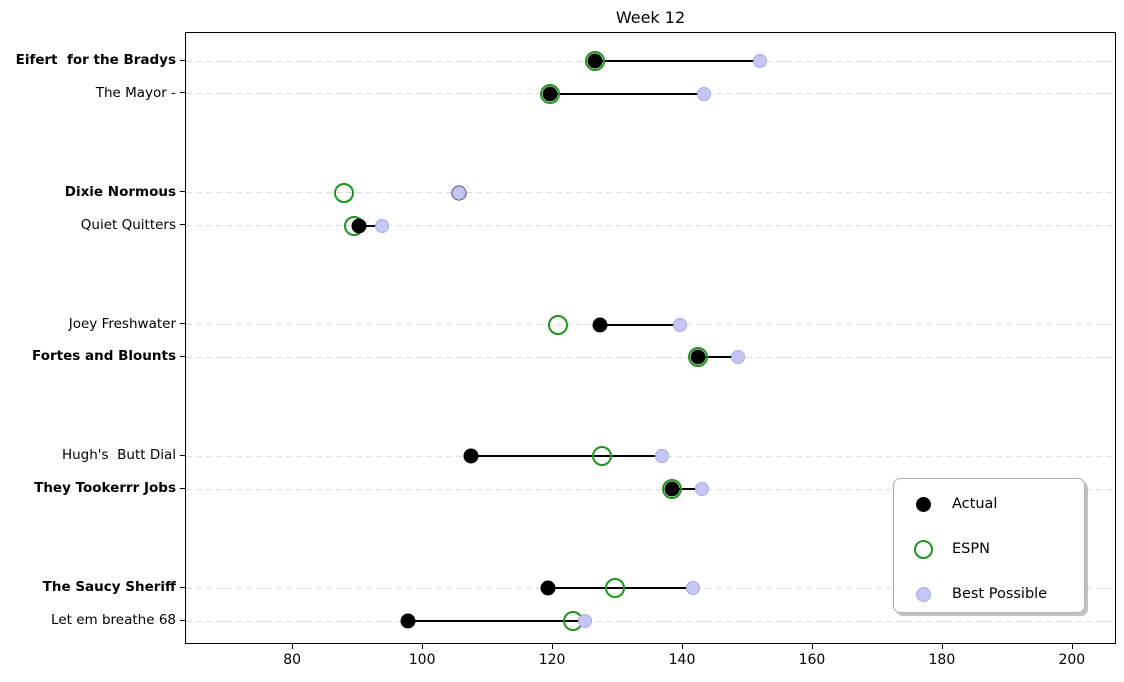 The width and height of the screenshot is (1124, 682). I want to click on x-tick-label: 80, so click(292, 660).